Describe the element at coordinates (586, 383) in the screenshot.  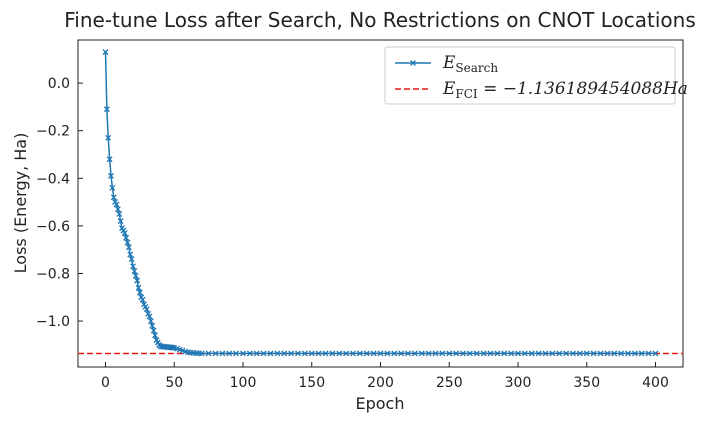
I see `x-tick-label: 350` at that location.